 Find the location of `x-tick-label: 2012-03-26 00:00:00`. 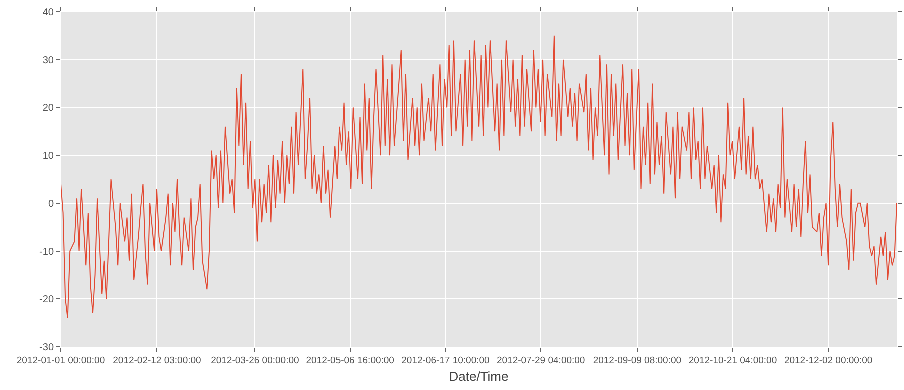

x-tick-label: 2012-03-26 00:00:00 is located at coordinates (255, 360).